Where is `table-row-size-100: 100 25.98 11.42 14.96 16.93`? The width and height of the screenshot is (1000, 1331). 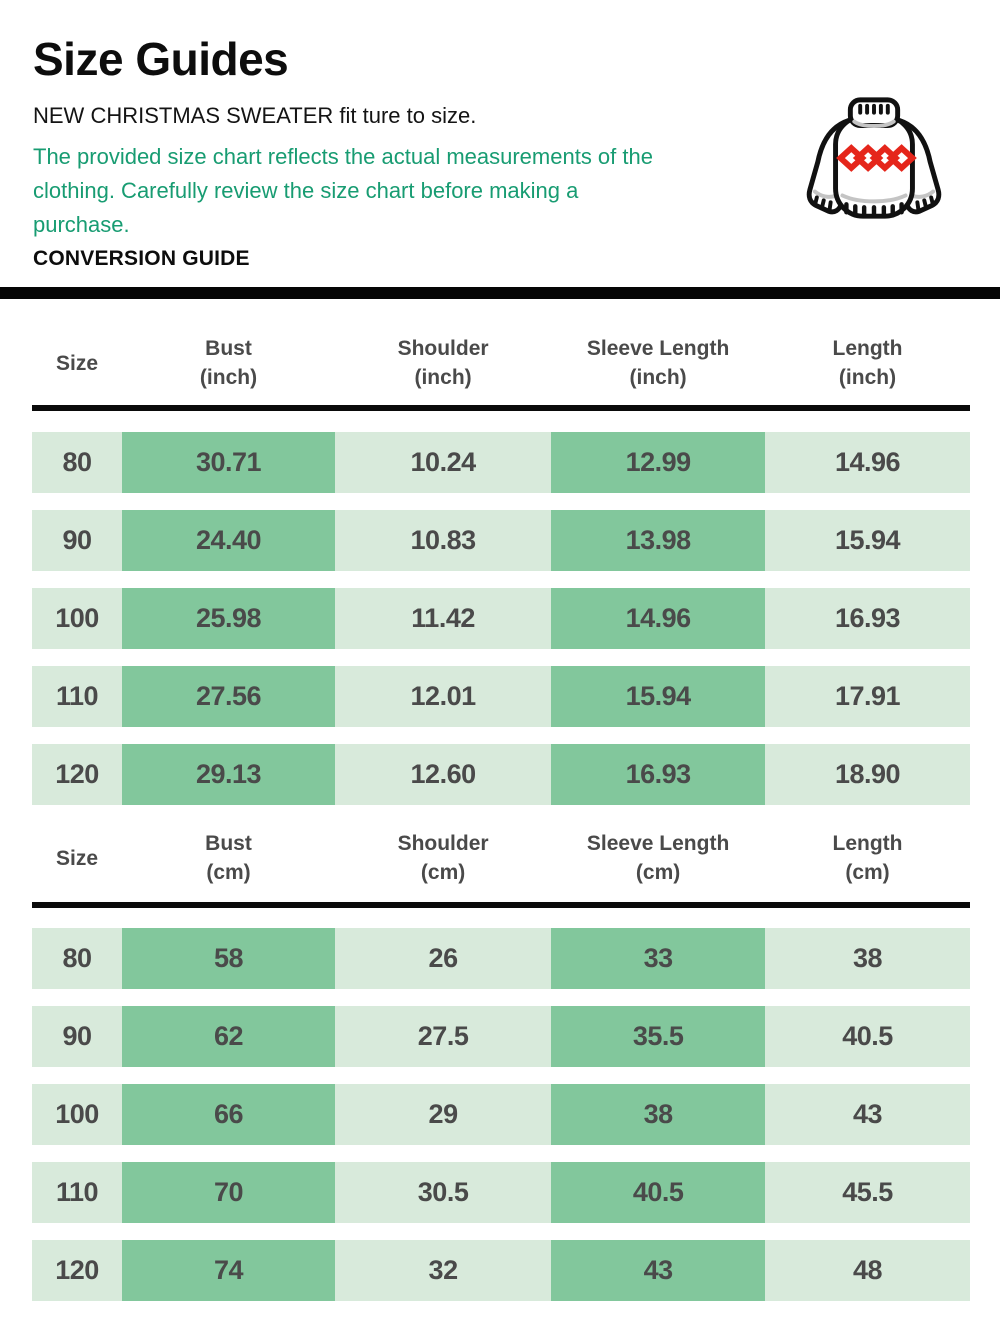
table-row-size-100: 100 25.98 11.42 14.96 16.93 is located at coordinates (501, 618).